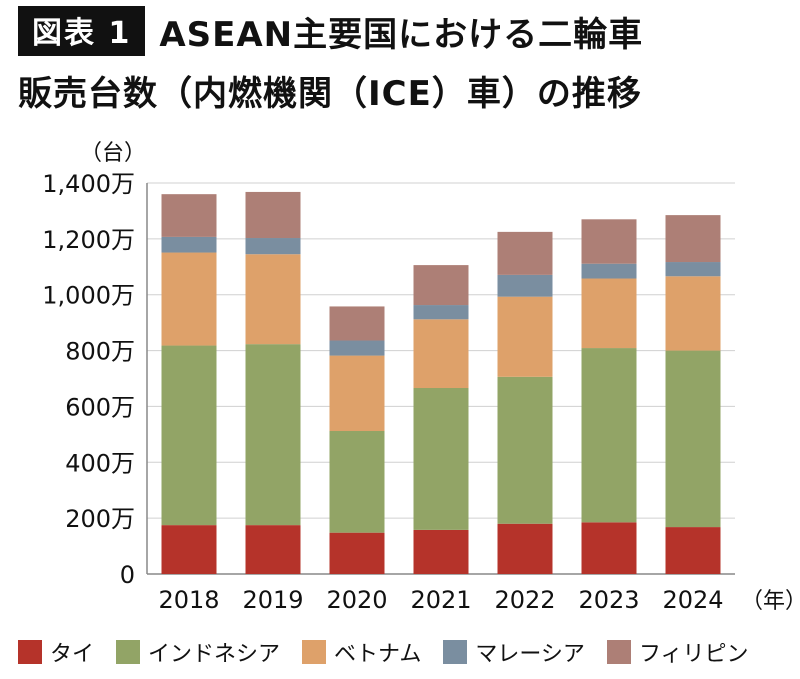 The height and width of the screenshot is (679, 800). Describe the element at coordinates (693, 654) in the screenshot. I see `legend-label: フィリピン` at that location.